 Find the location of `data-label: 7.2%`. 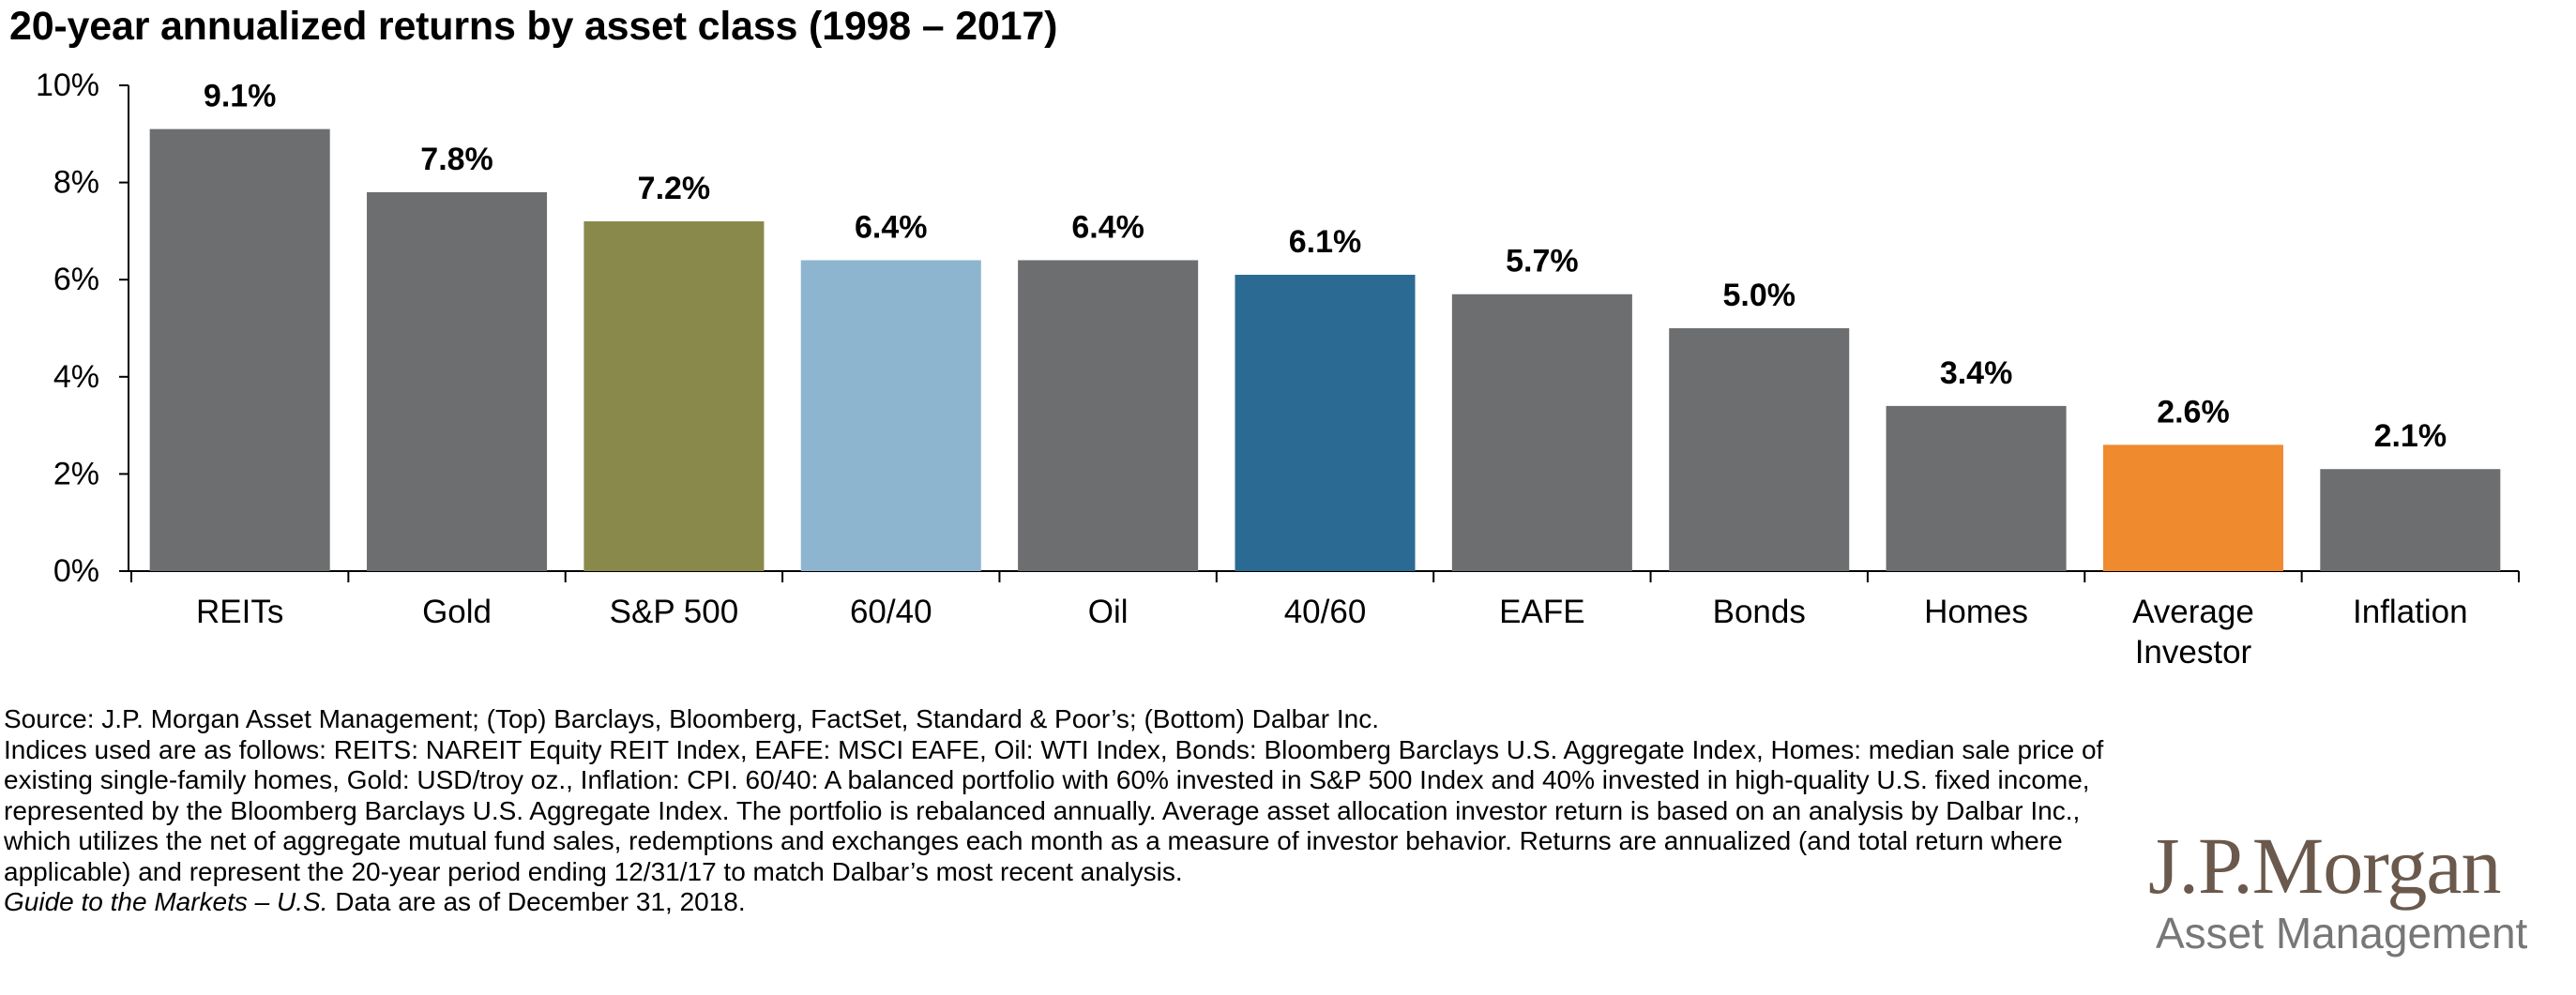

data-label: 7.2% is located at coordinates (674, 188).